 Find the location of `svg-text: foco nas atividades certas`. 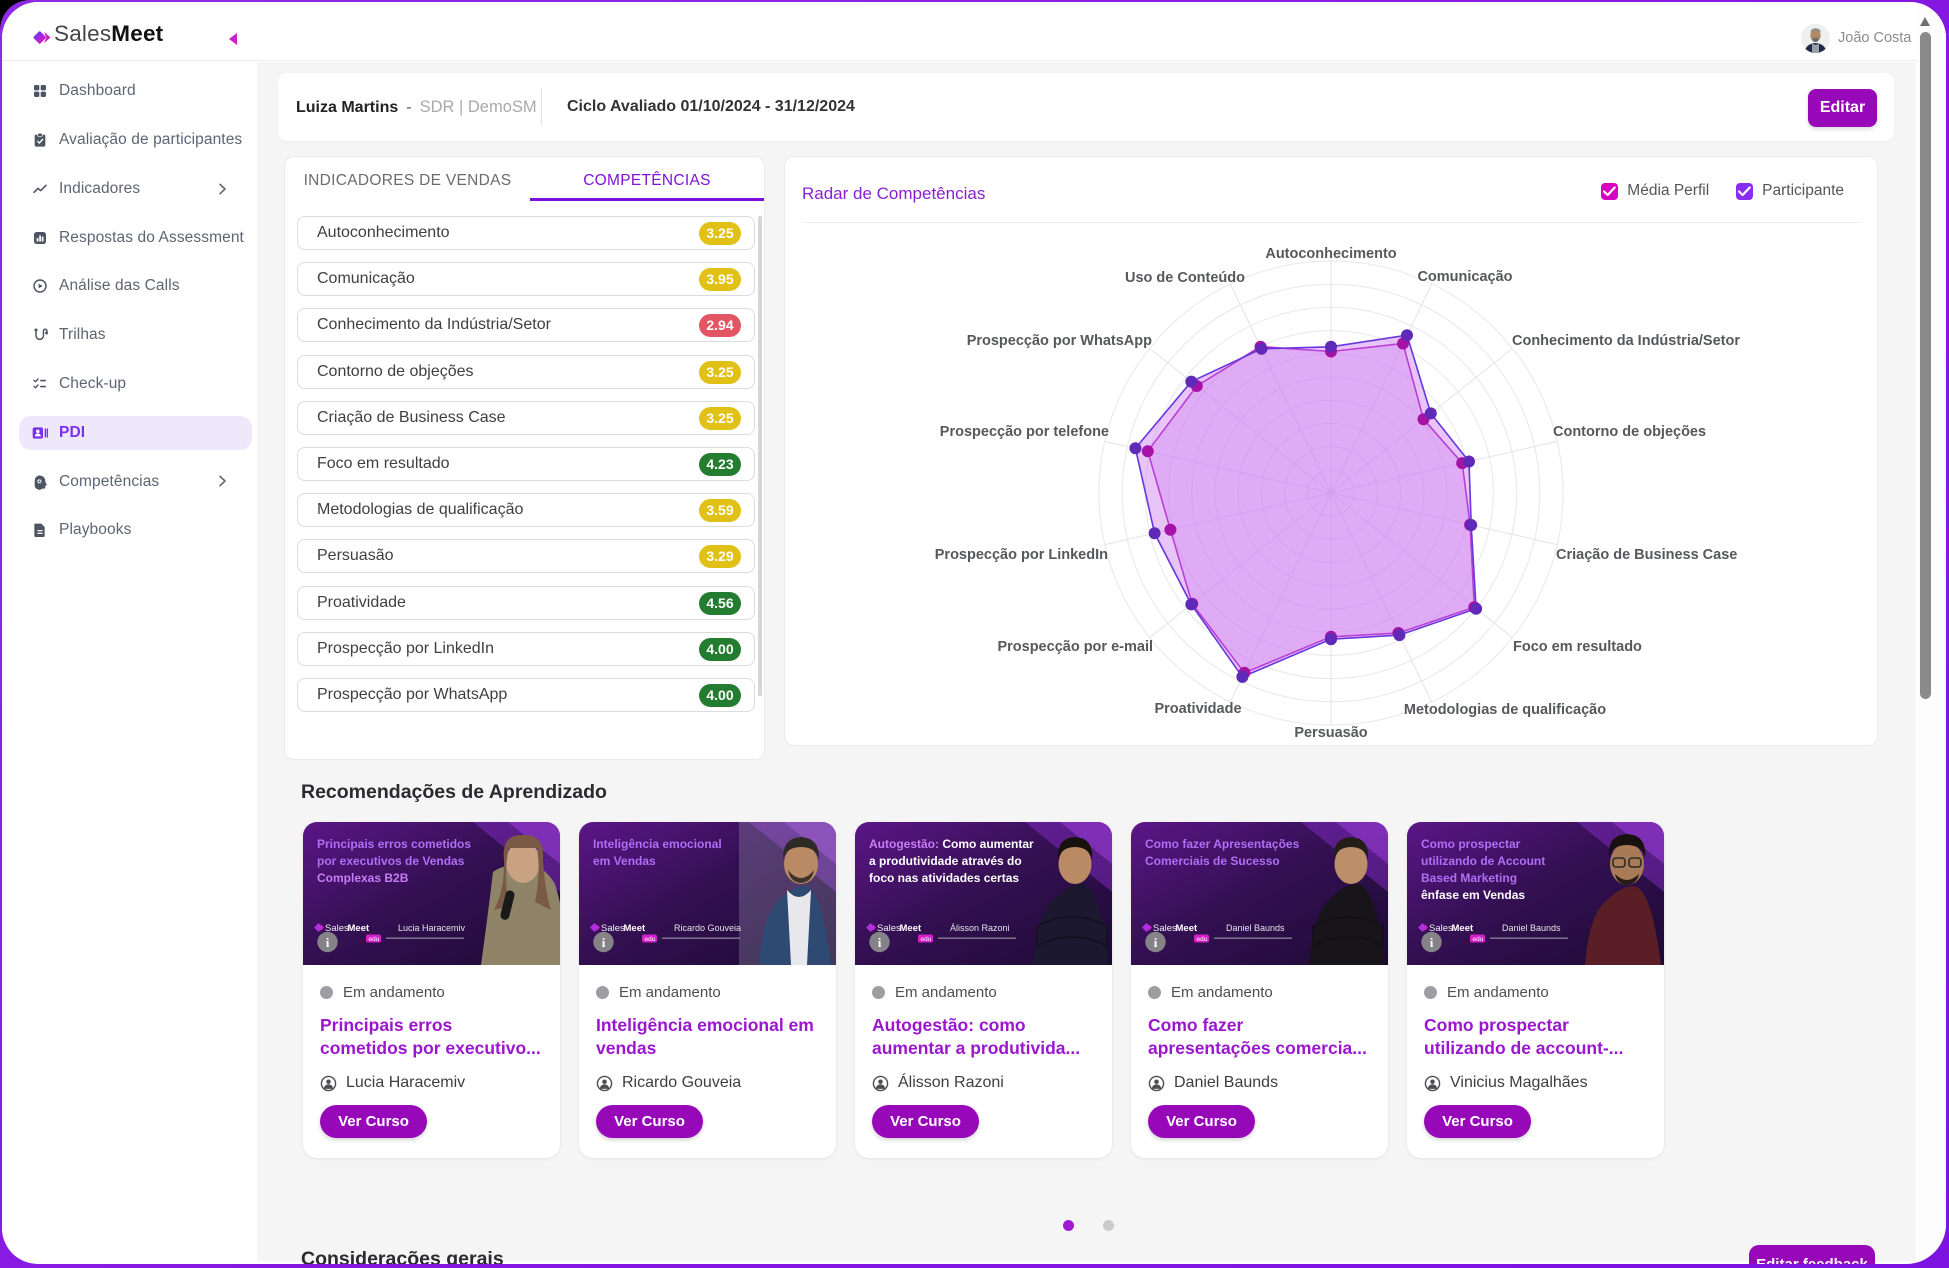

svg-text: foco nas atividades certas is located at coordinates (944, 878).